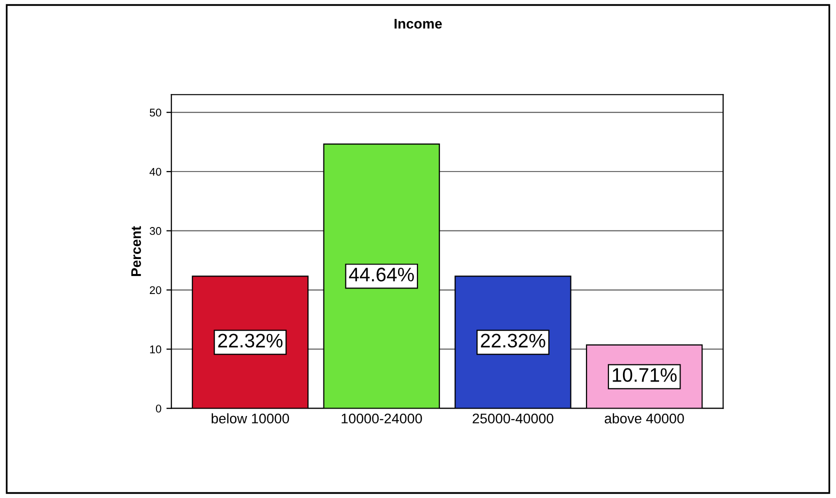  What do you see at coordinates (159, 408) in the screenshot?
I see `y-tick-label: 0` at bounding box center [159, 408].